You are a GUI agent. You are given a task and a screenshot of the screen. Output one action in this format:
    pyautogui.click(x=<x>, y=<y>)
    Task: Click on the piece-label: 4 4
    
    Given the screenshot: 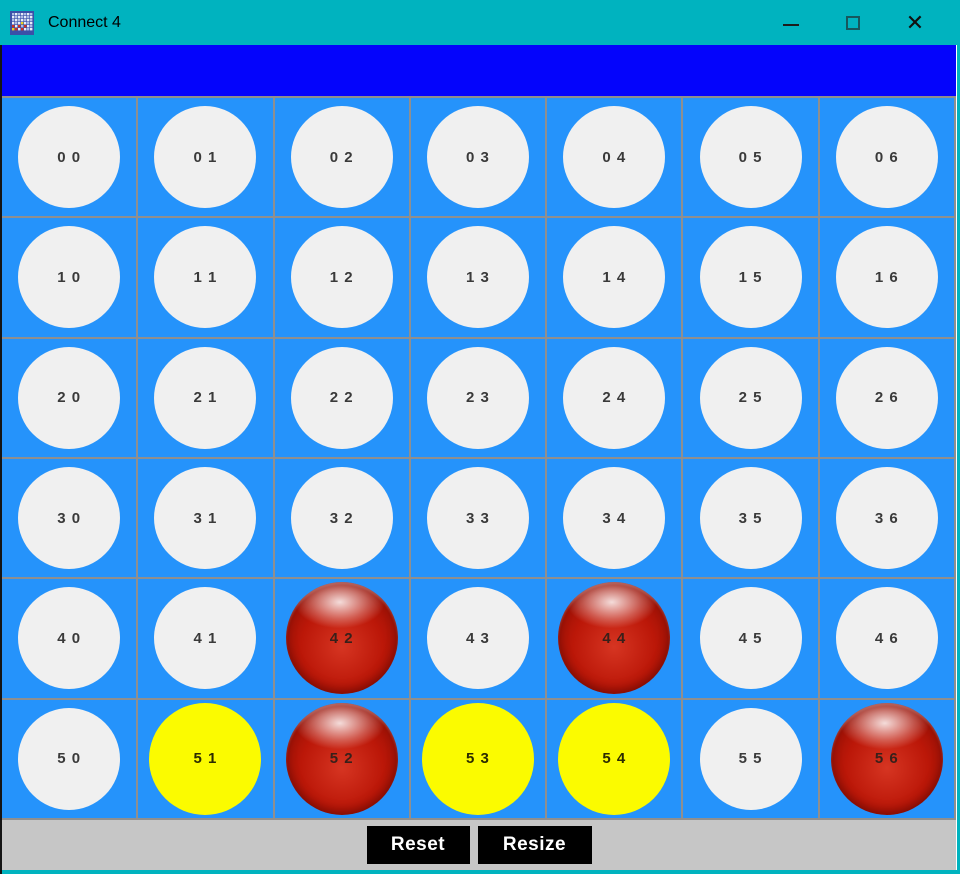 What is the action you would take?
    pyautogui.click(x=614, y=638)
    